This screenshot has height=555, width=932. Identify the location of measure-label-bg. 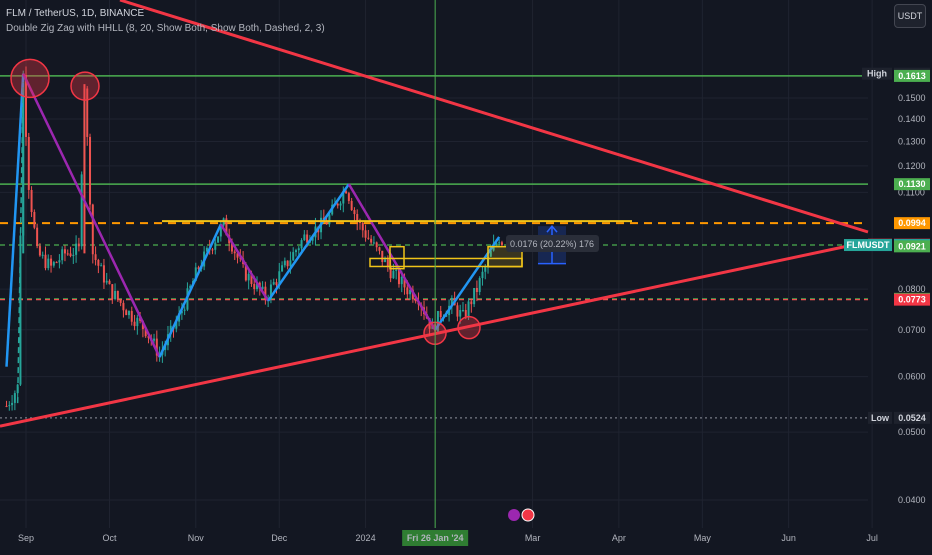
(552, 243).